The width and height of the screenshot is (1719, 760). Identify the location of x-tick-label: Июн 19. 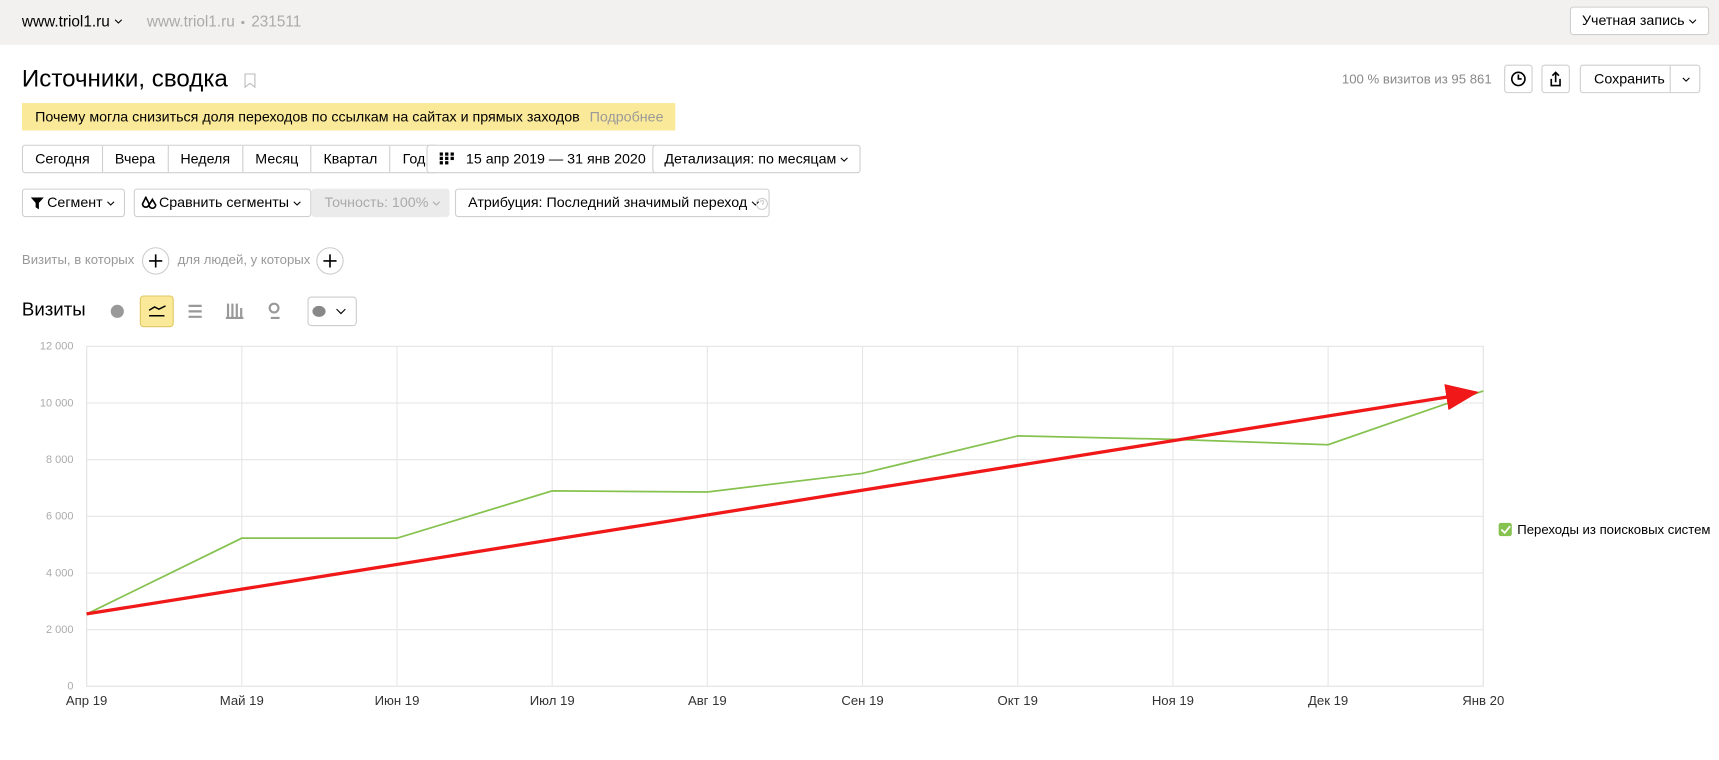
(397, 700).